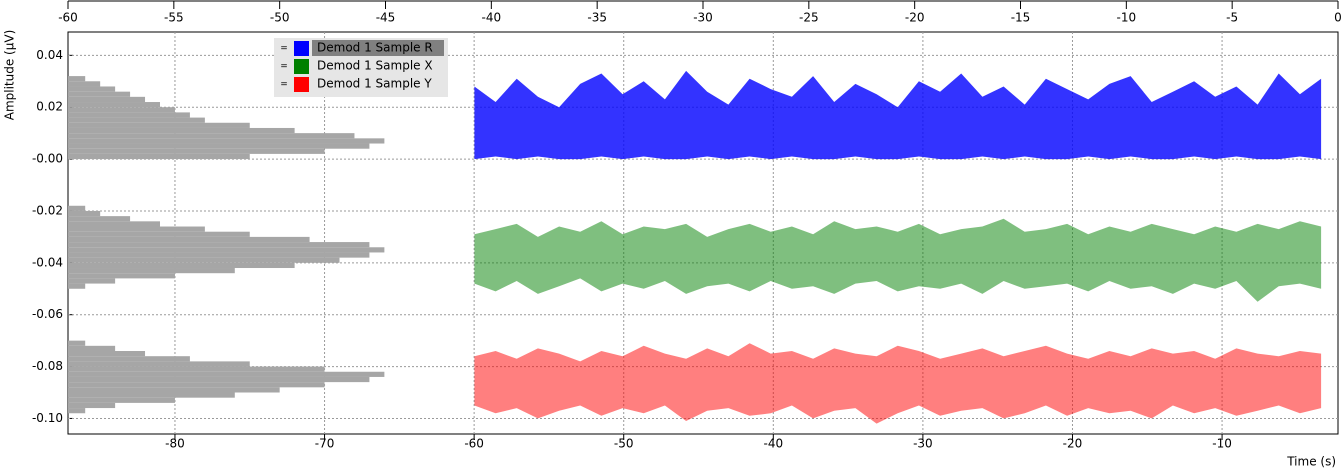  I want to click on top-tick-label: -35, so click(597, 18).